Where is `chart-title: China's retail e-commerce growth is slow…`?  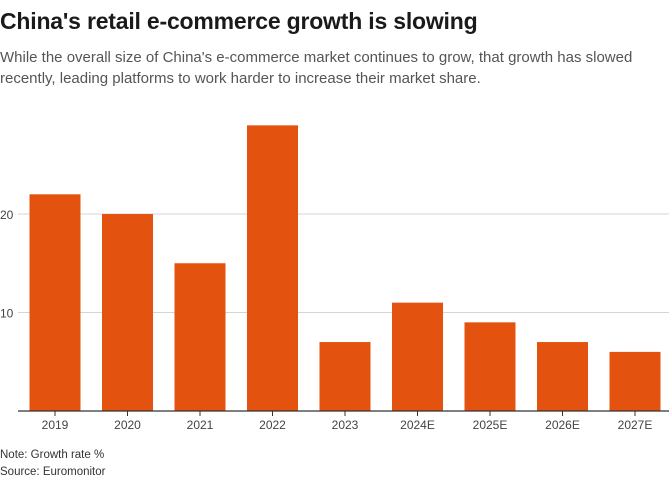 chart-title: China's retail e-commerce growth is slow… is located at coordinates (239, 21).